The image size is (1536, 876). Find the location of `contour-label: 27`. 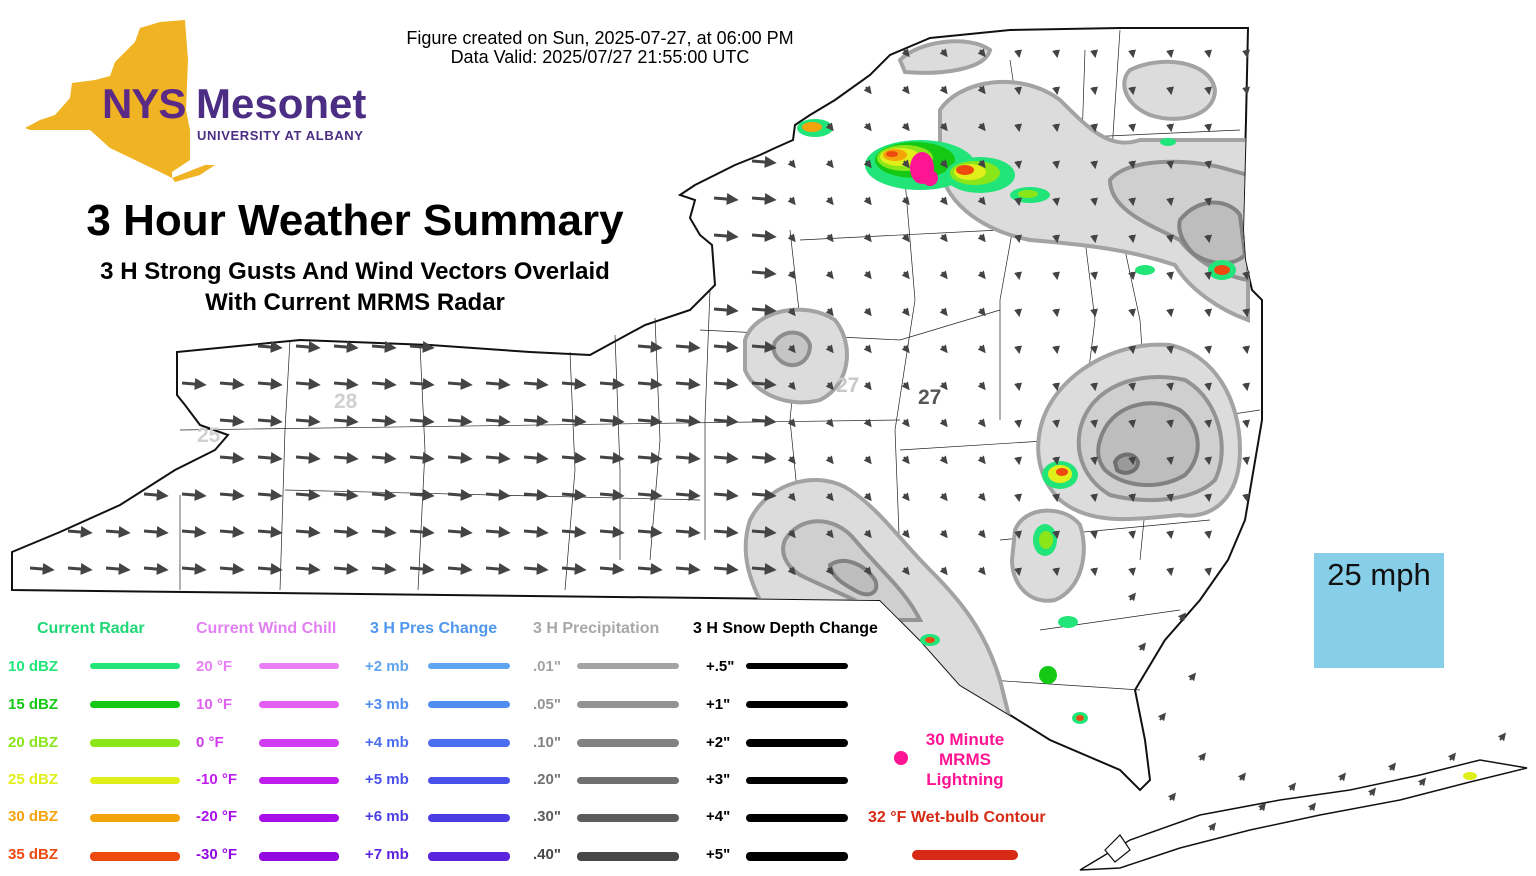

contour-label: 27 is located at coordinates (848, 385).